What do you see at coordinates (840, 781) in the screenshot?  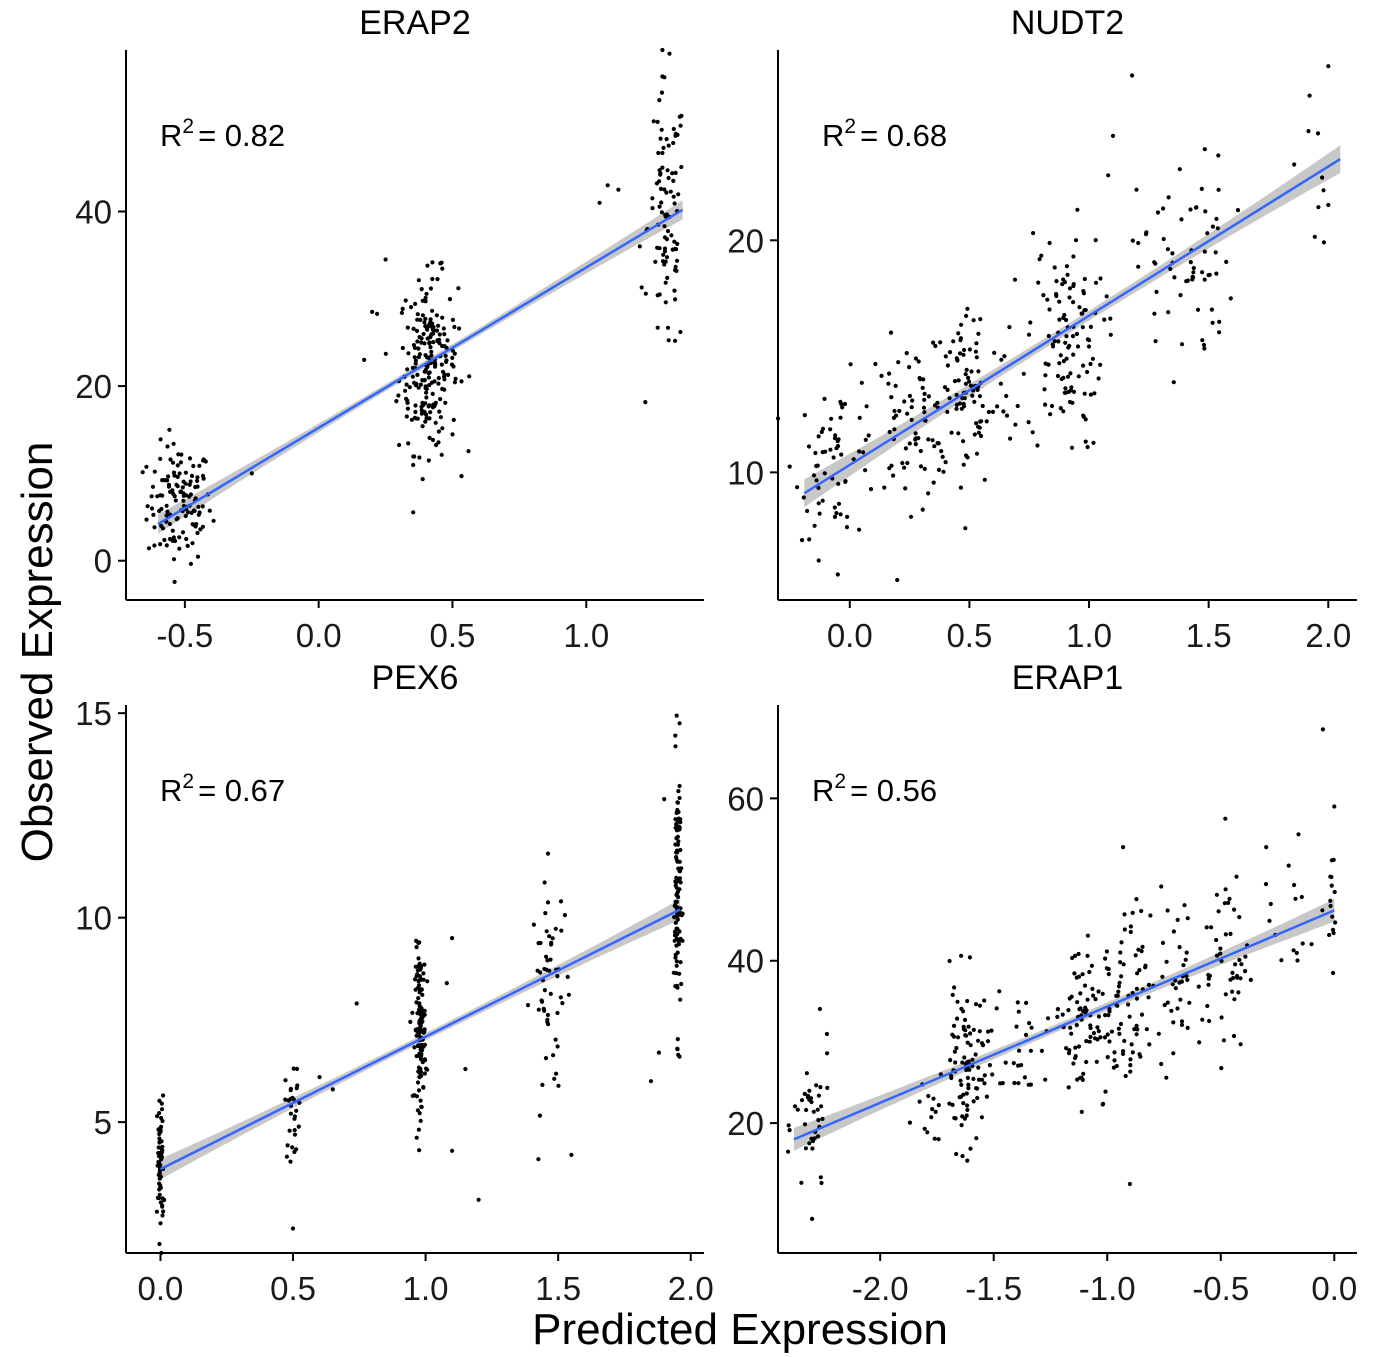 I see `r-squared-exponent: 2` at bounding box center [840, 781].